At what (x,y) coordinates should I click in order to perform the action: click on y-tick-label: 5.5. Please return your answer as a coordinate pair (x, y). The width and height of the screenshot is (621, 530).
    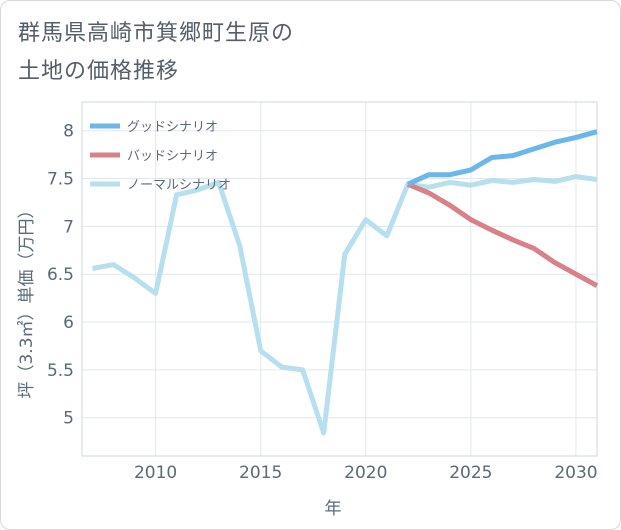
    Looking at the image, I should click on (60, 371).